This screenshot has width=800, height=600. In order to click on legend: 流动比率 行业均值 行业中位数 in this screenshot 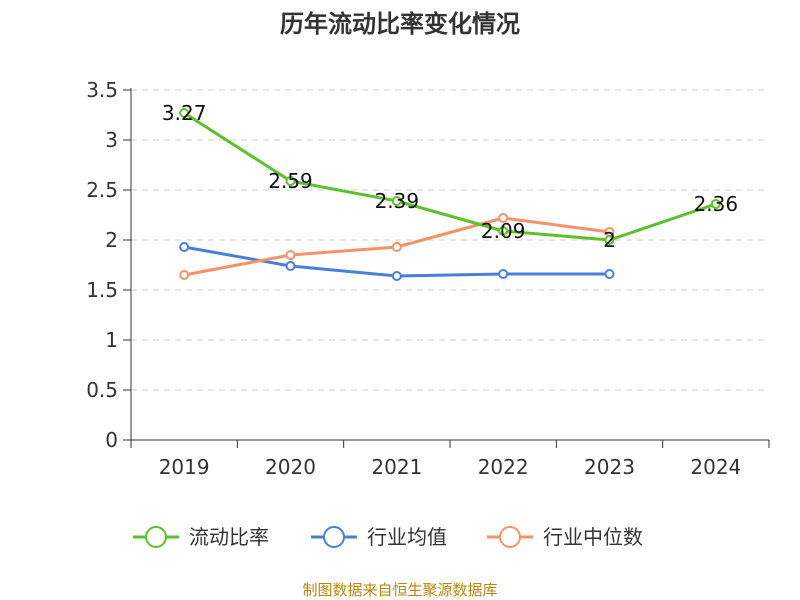, I will do `click(388, 537)`.